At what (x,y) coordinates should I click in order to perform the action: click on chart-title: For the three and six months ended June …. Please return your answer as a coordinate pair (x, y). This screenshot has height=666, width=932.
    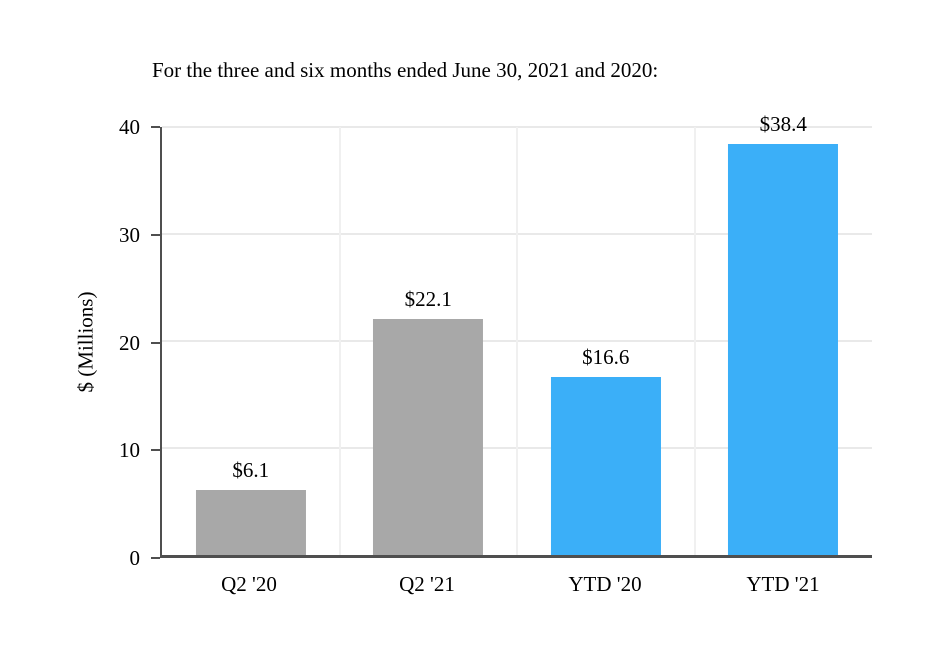
    Looking at the image, I should click on (405, 70).